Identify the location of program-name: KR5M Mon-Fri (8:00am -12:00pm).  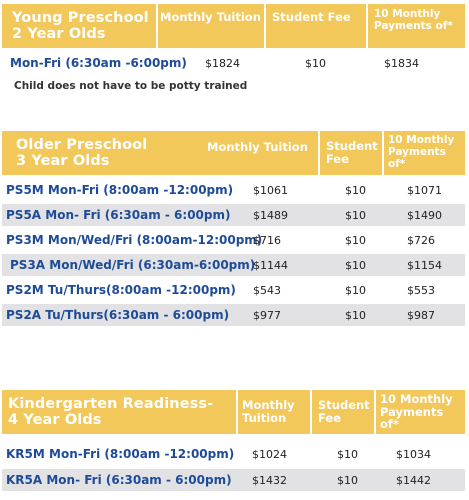
(120, 454).